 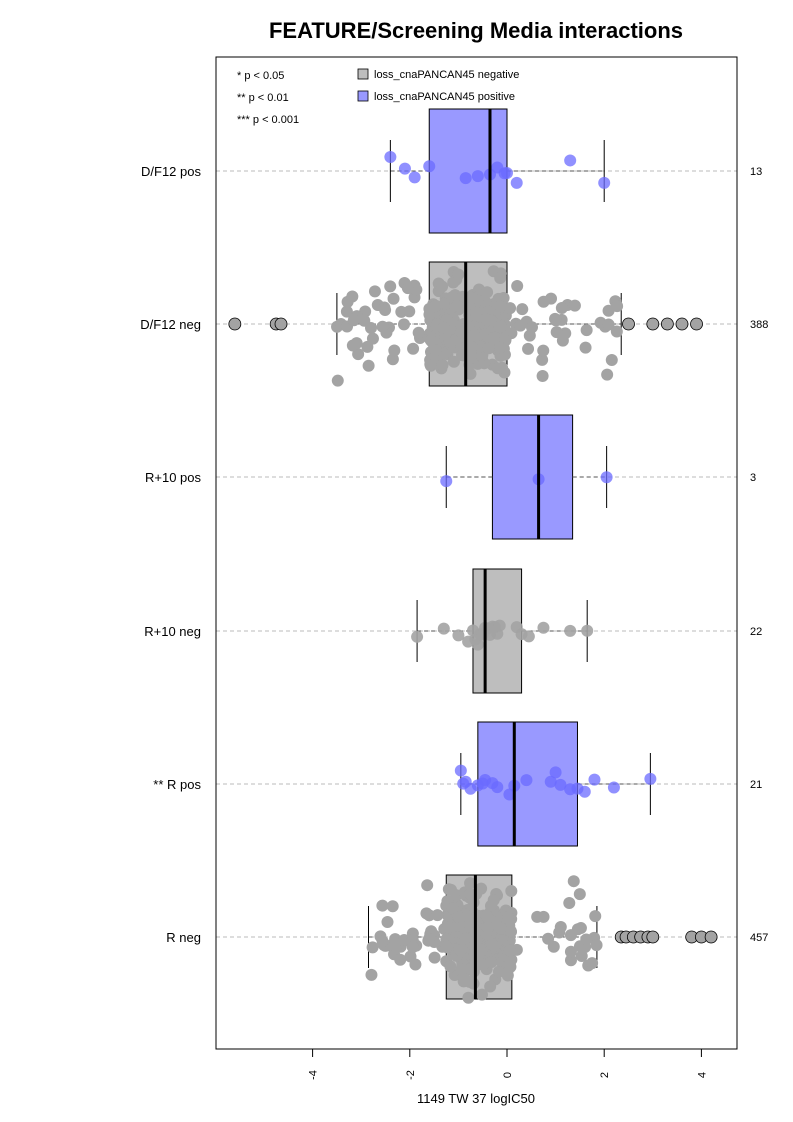 I want to click on x-axis: -4 -2 0 2 4, so click(x=508, y=1064).